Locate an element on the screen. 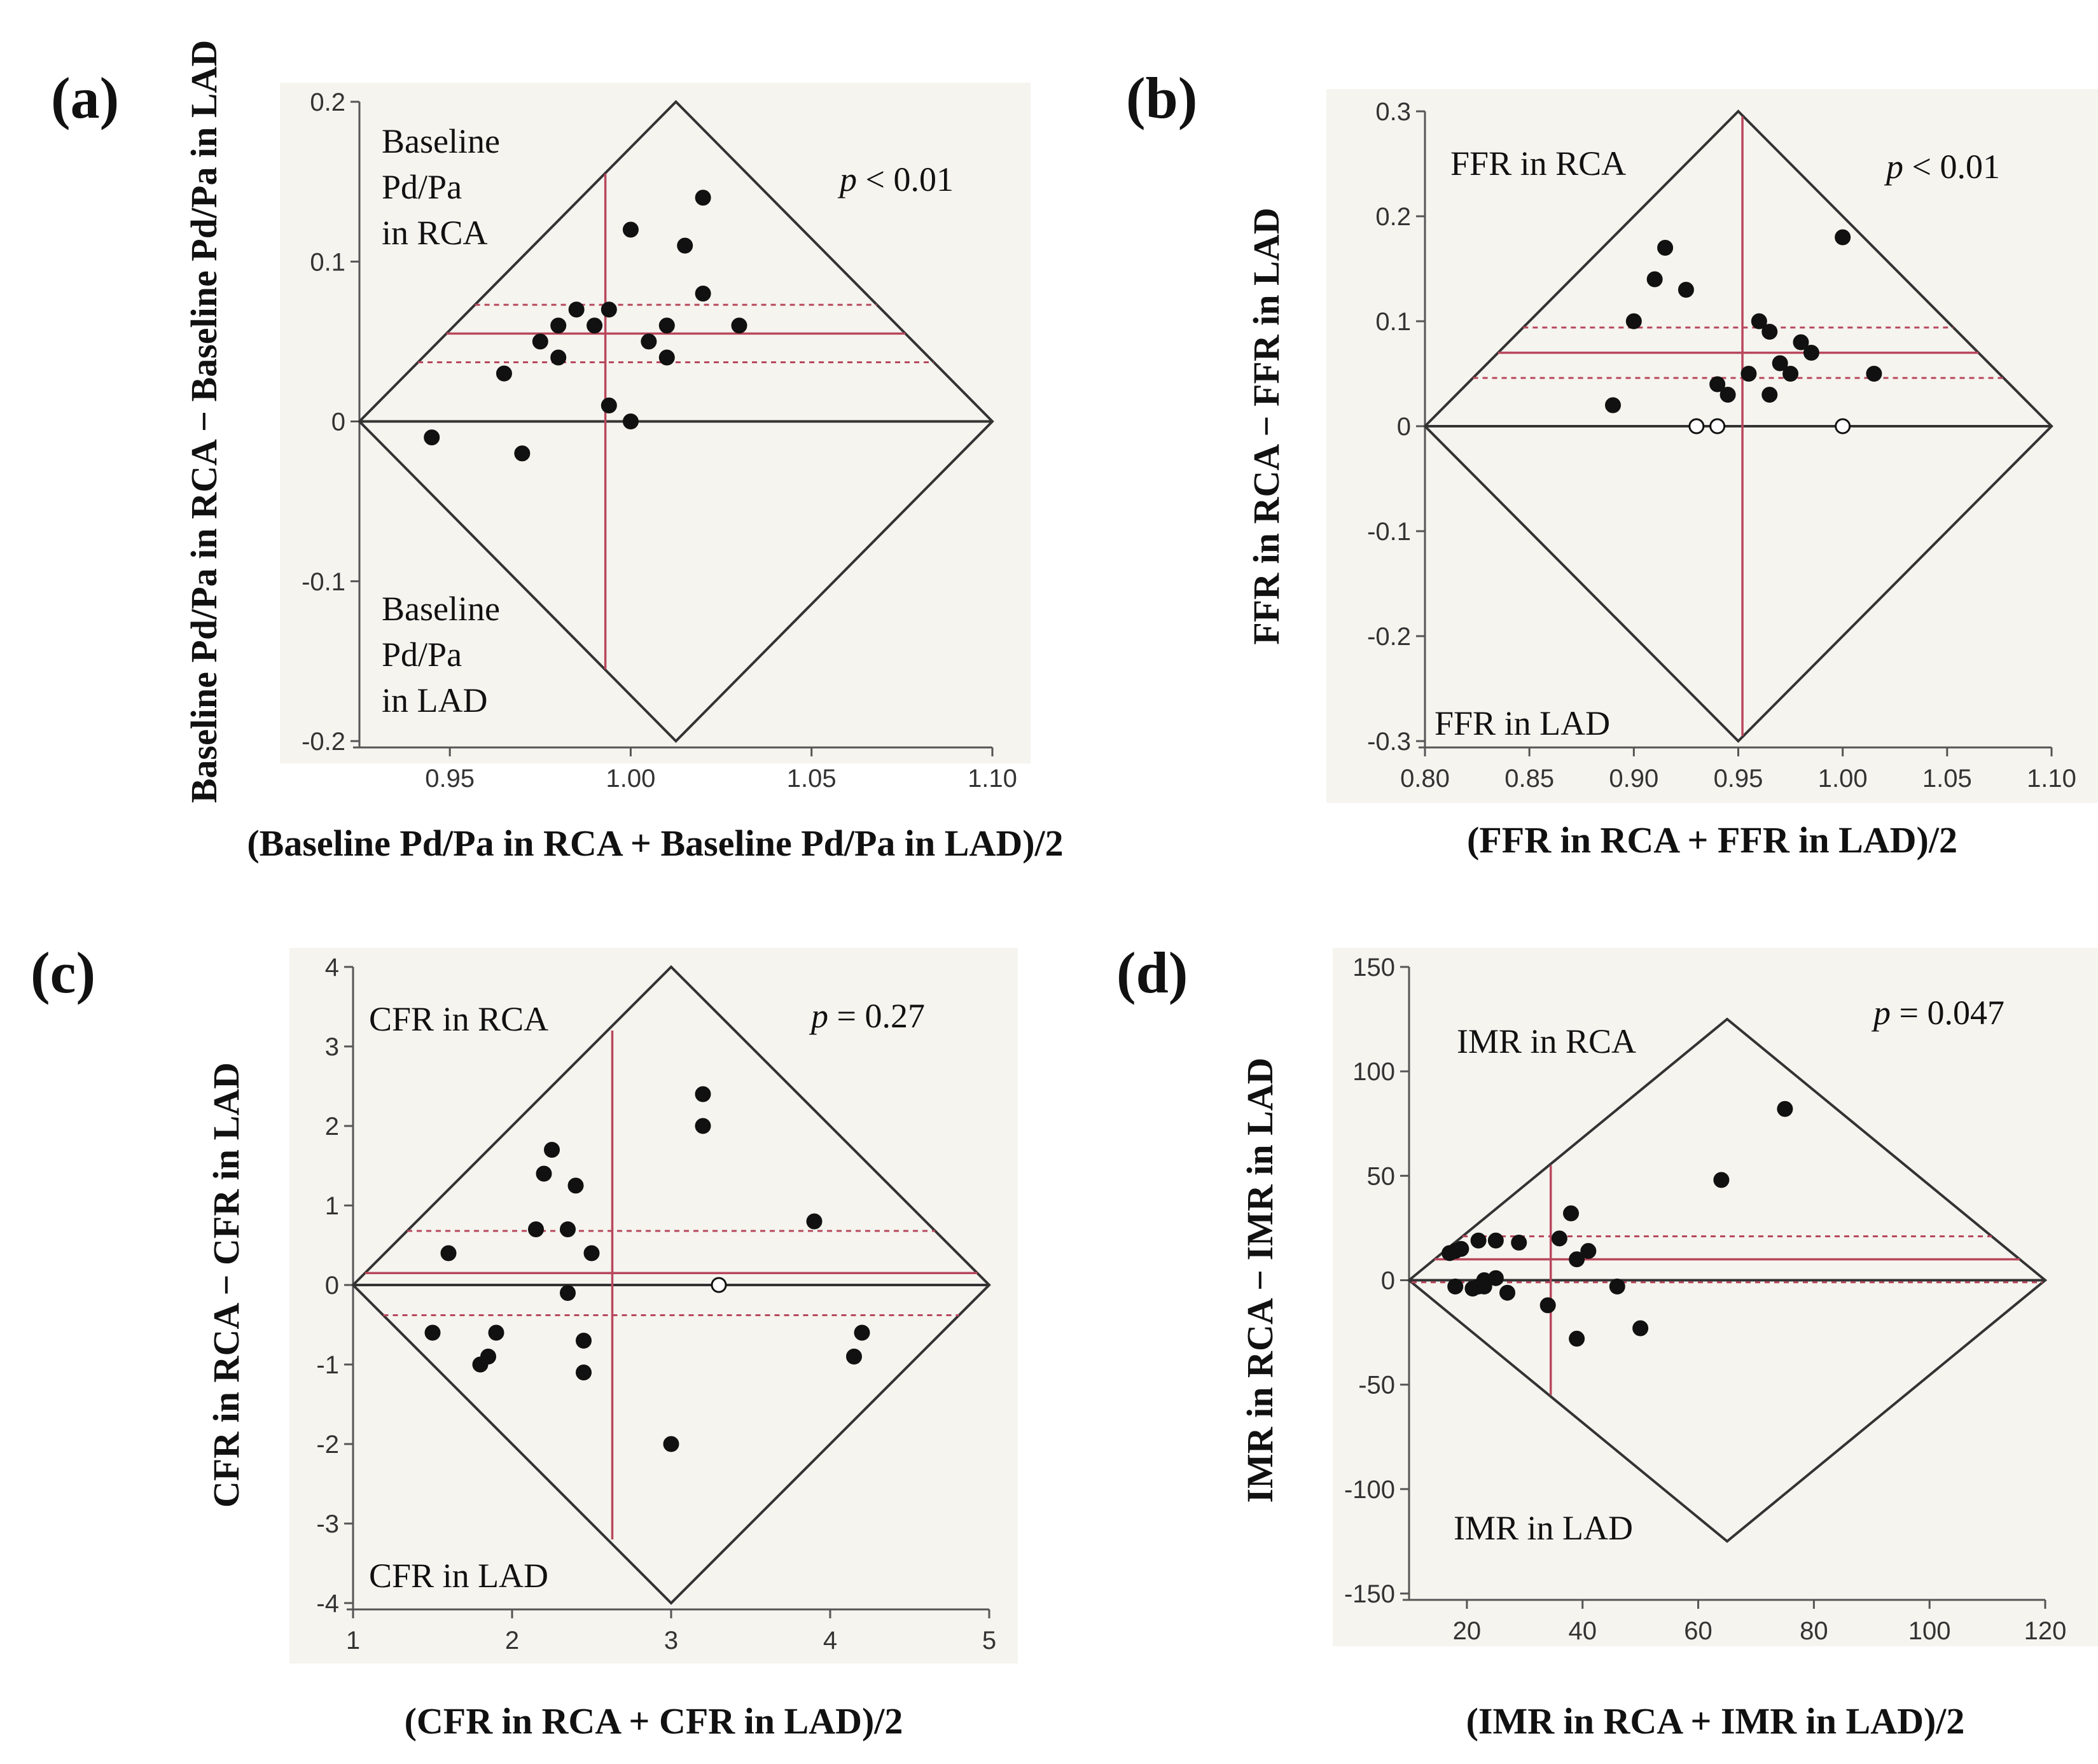  corner-label-top: Pd/Pa is located at coordinates (422, 187).